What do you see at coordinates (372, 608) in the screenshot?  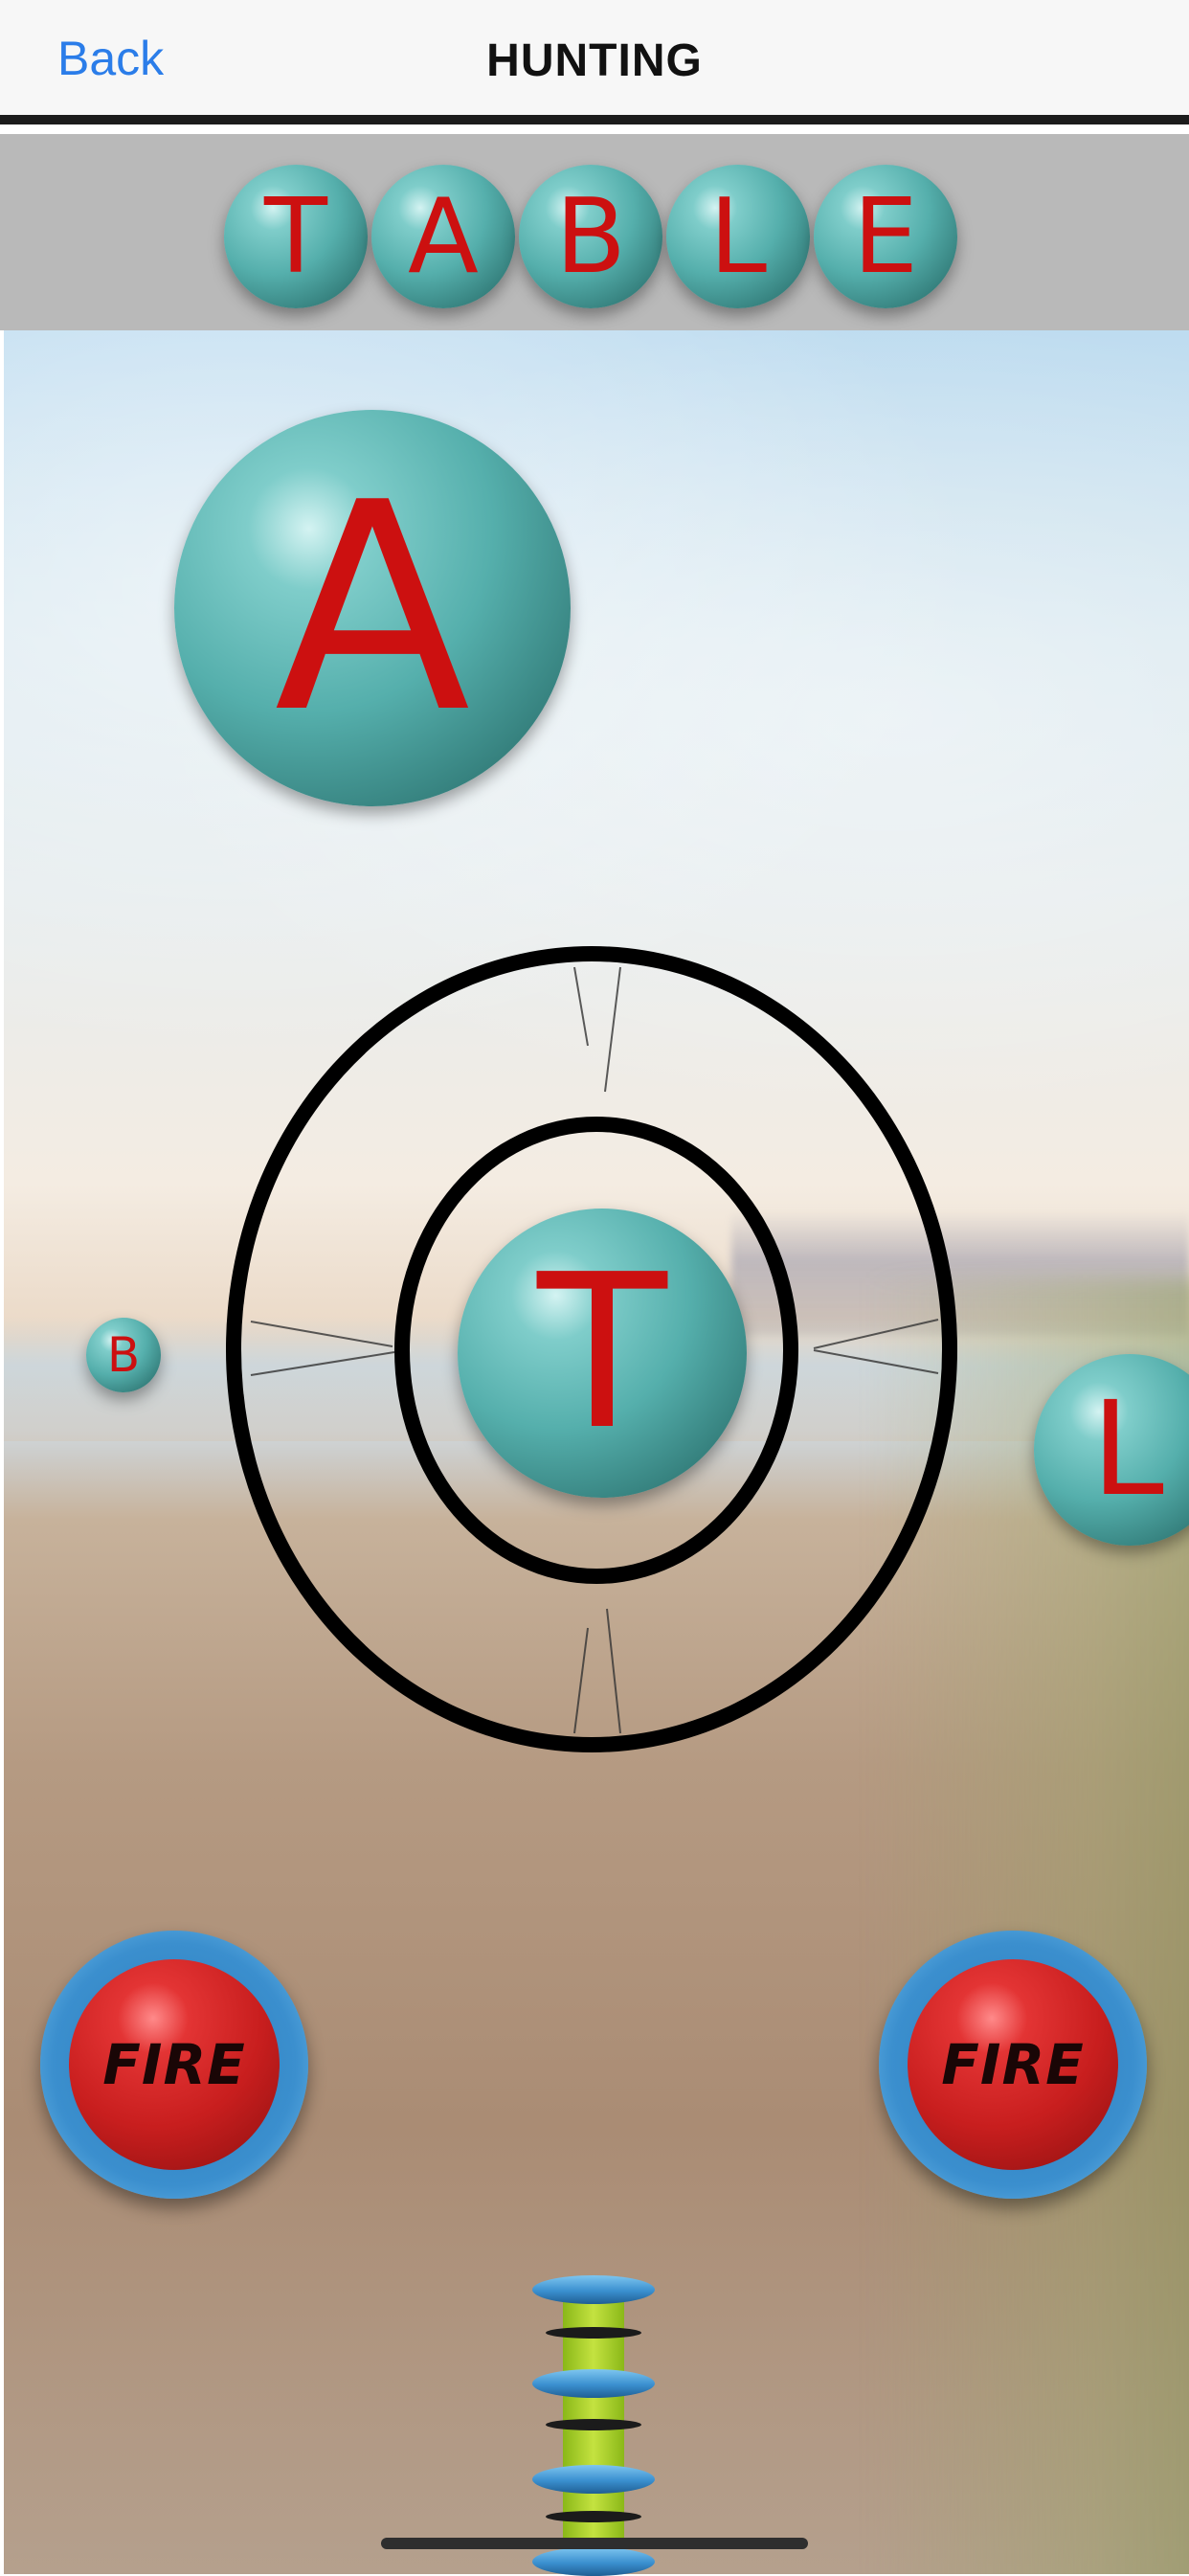 I see `floating-letter-ball-large: A` at bounding box center [372, 608].